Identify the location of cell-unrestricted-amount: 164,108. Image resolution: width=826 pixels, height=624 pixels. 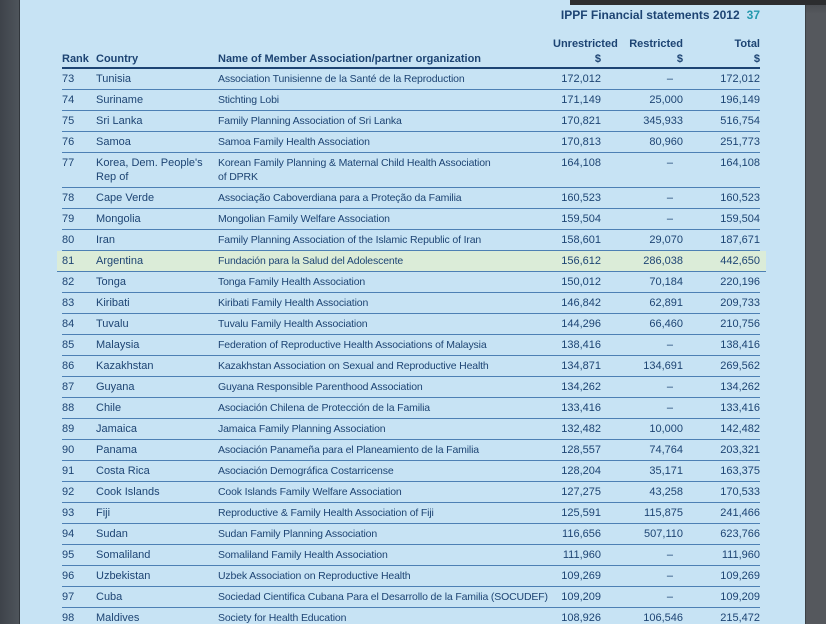
(581, 163).